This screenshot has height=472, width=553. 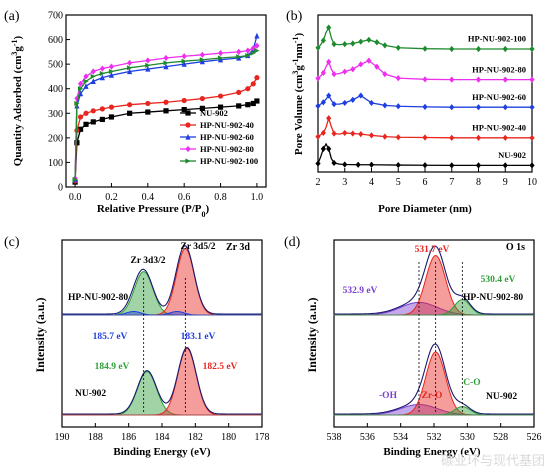 I want to click on annotation: 184.9 eV, so click(x=112, y=367).